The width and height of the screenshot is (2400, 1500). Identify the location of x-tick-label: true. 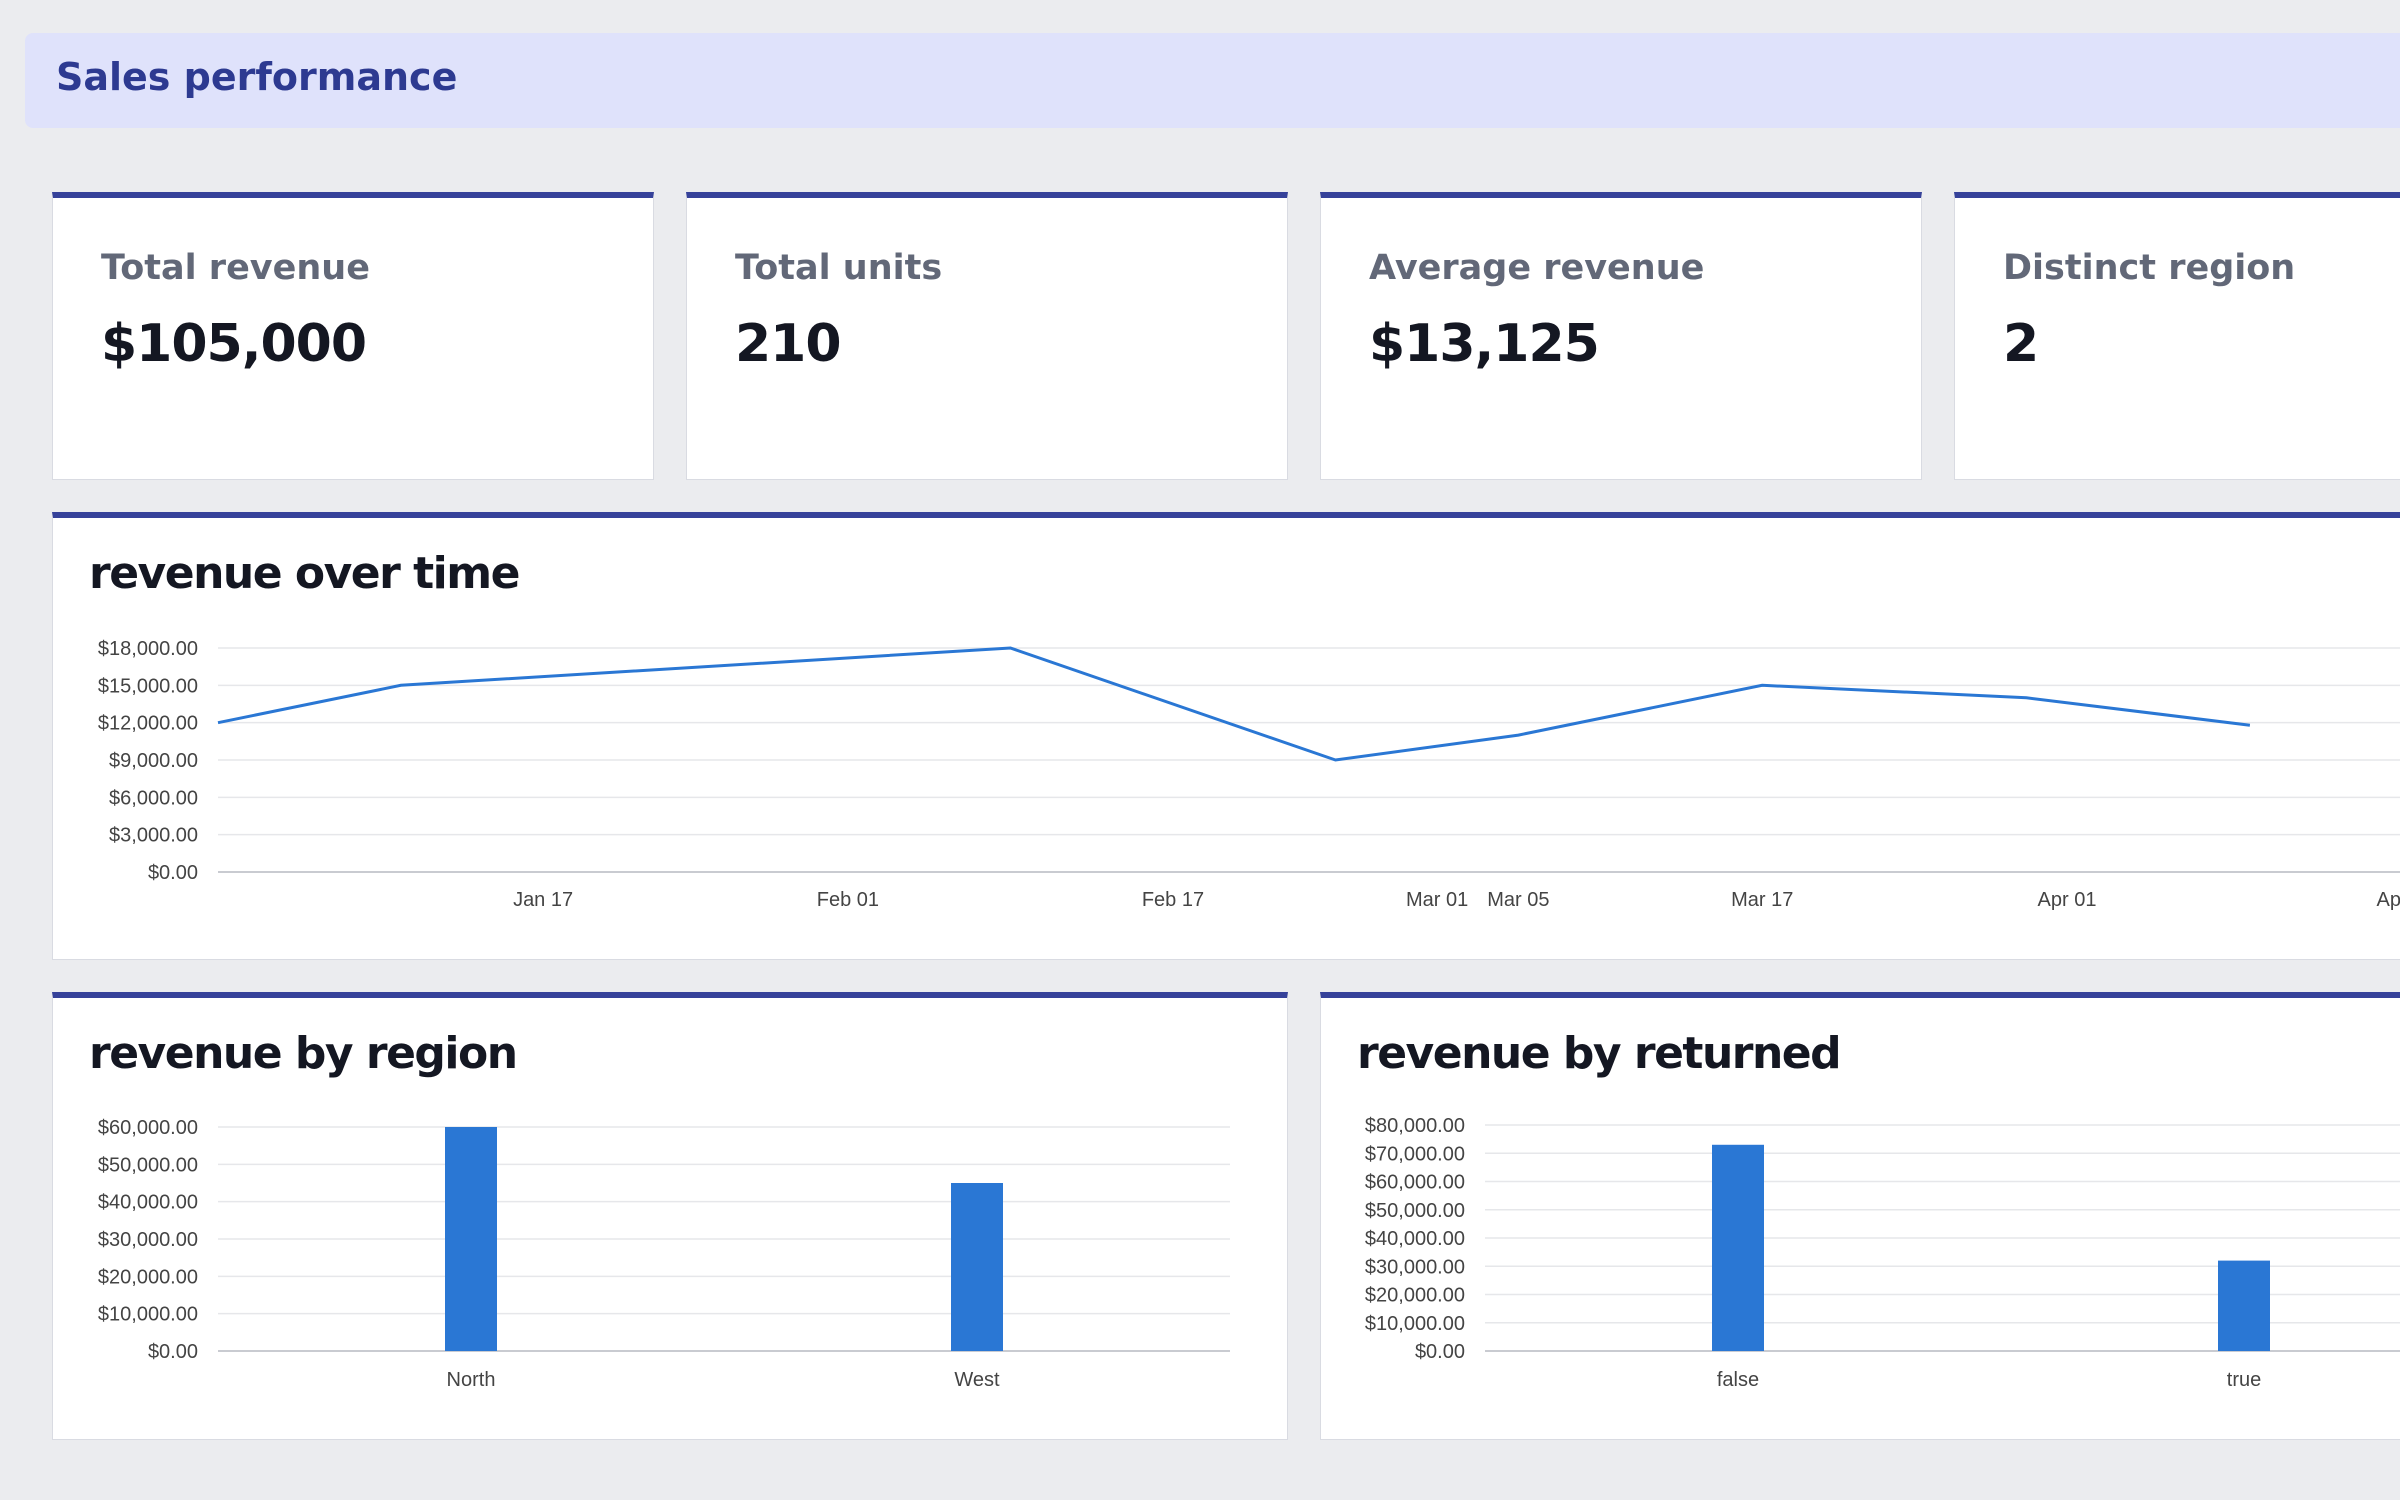
(2244, 1380).